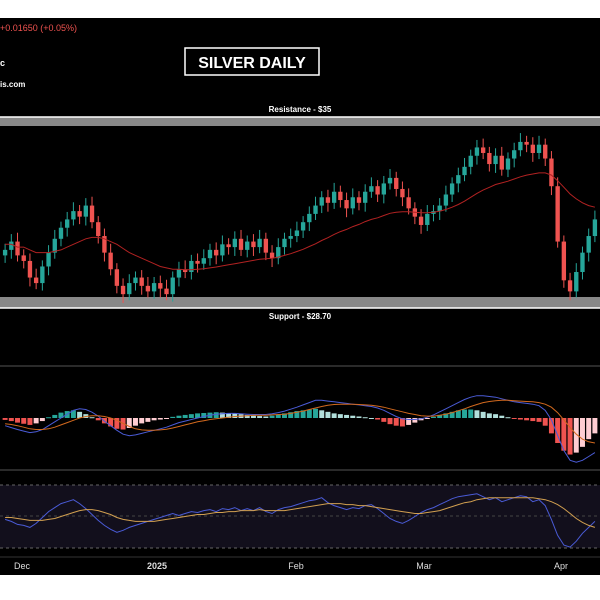 The image size is (600, 600). What do you see at coordinates (157, 566) in the screenshot?
I see `x-label-2025: 2025` at bounding box center [157, 566].